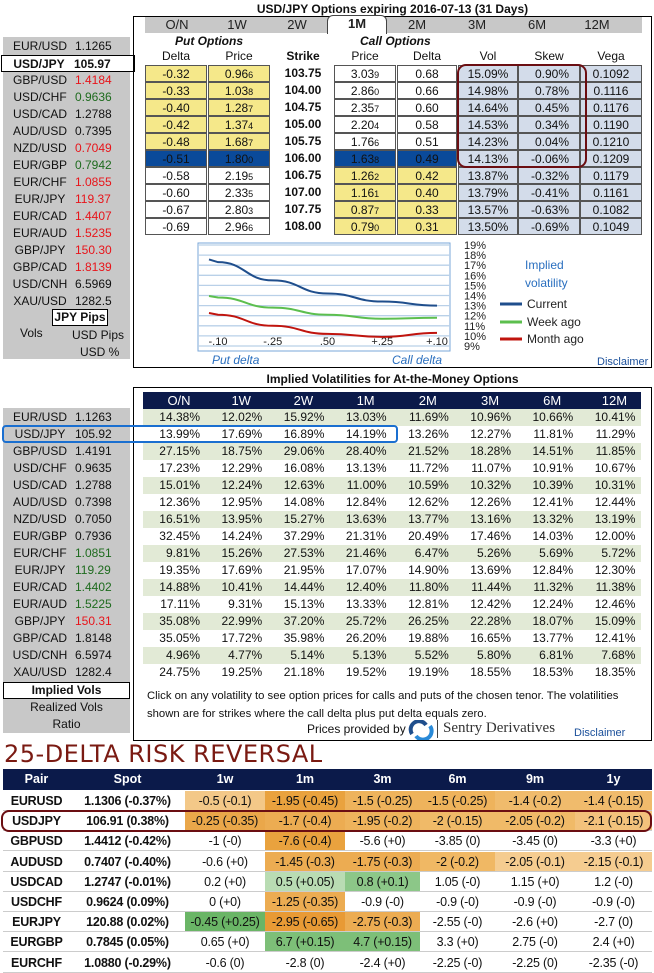 The image size is (654, 973). What do you see at coordinates (66, 267) in the screenshot?
I see `pair-row: GBP/CAD 1.8139` at bounding box center [66, 267].